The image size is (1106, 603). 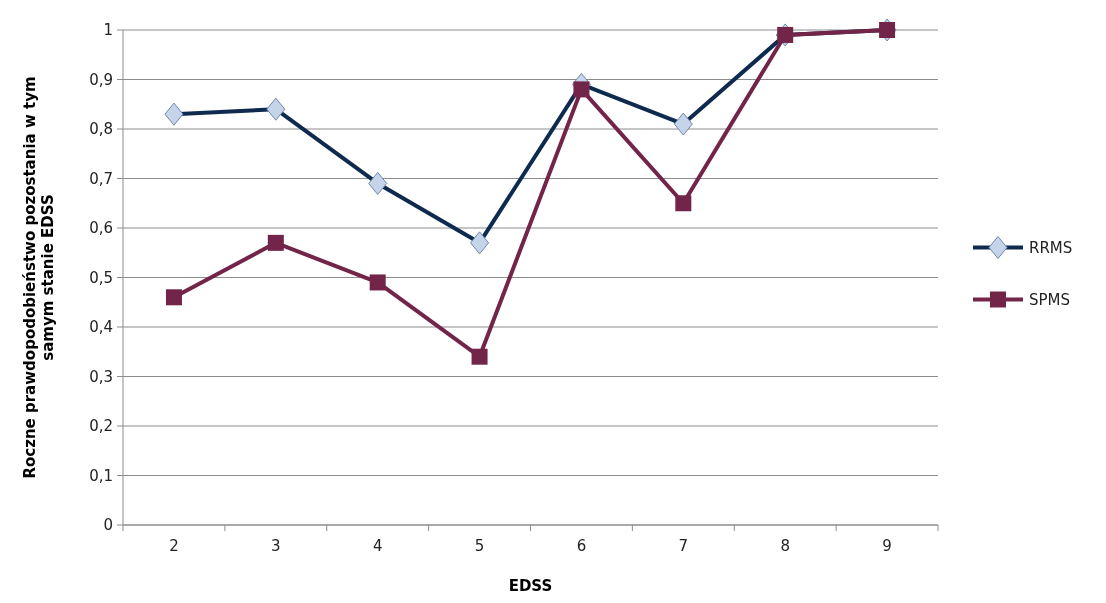 What do you see at coordinates (101, 327) in the screenshot?
I see `y-tick-label: 0,4` at bounding box center [101, 327].